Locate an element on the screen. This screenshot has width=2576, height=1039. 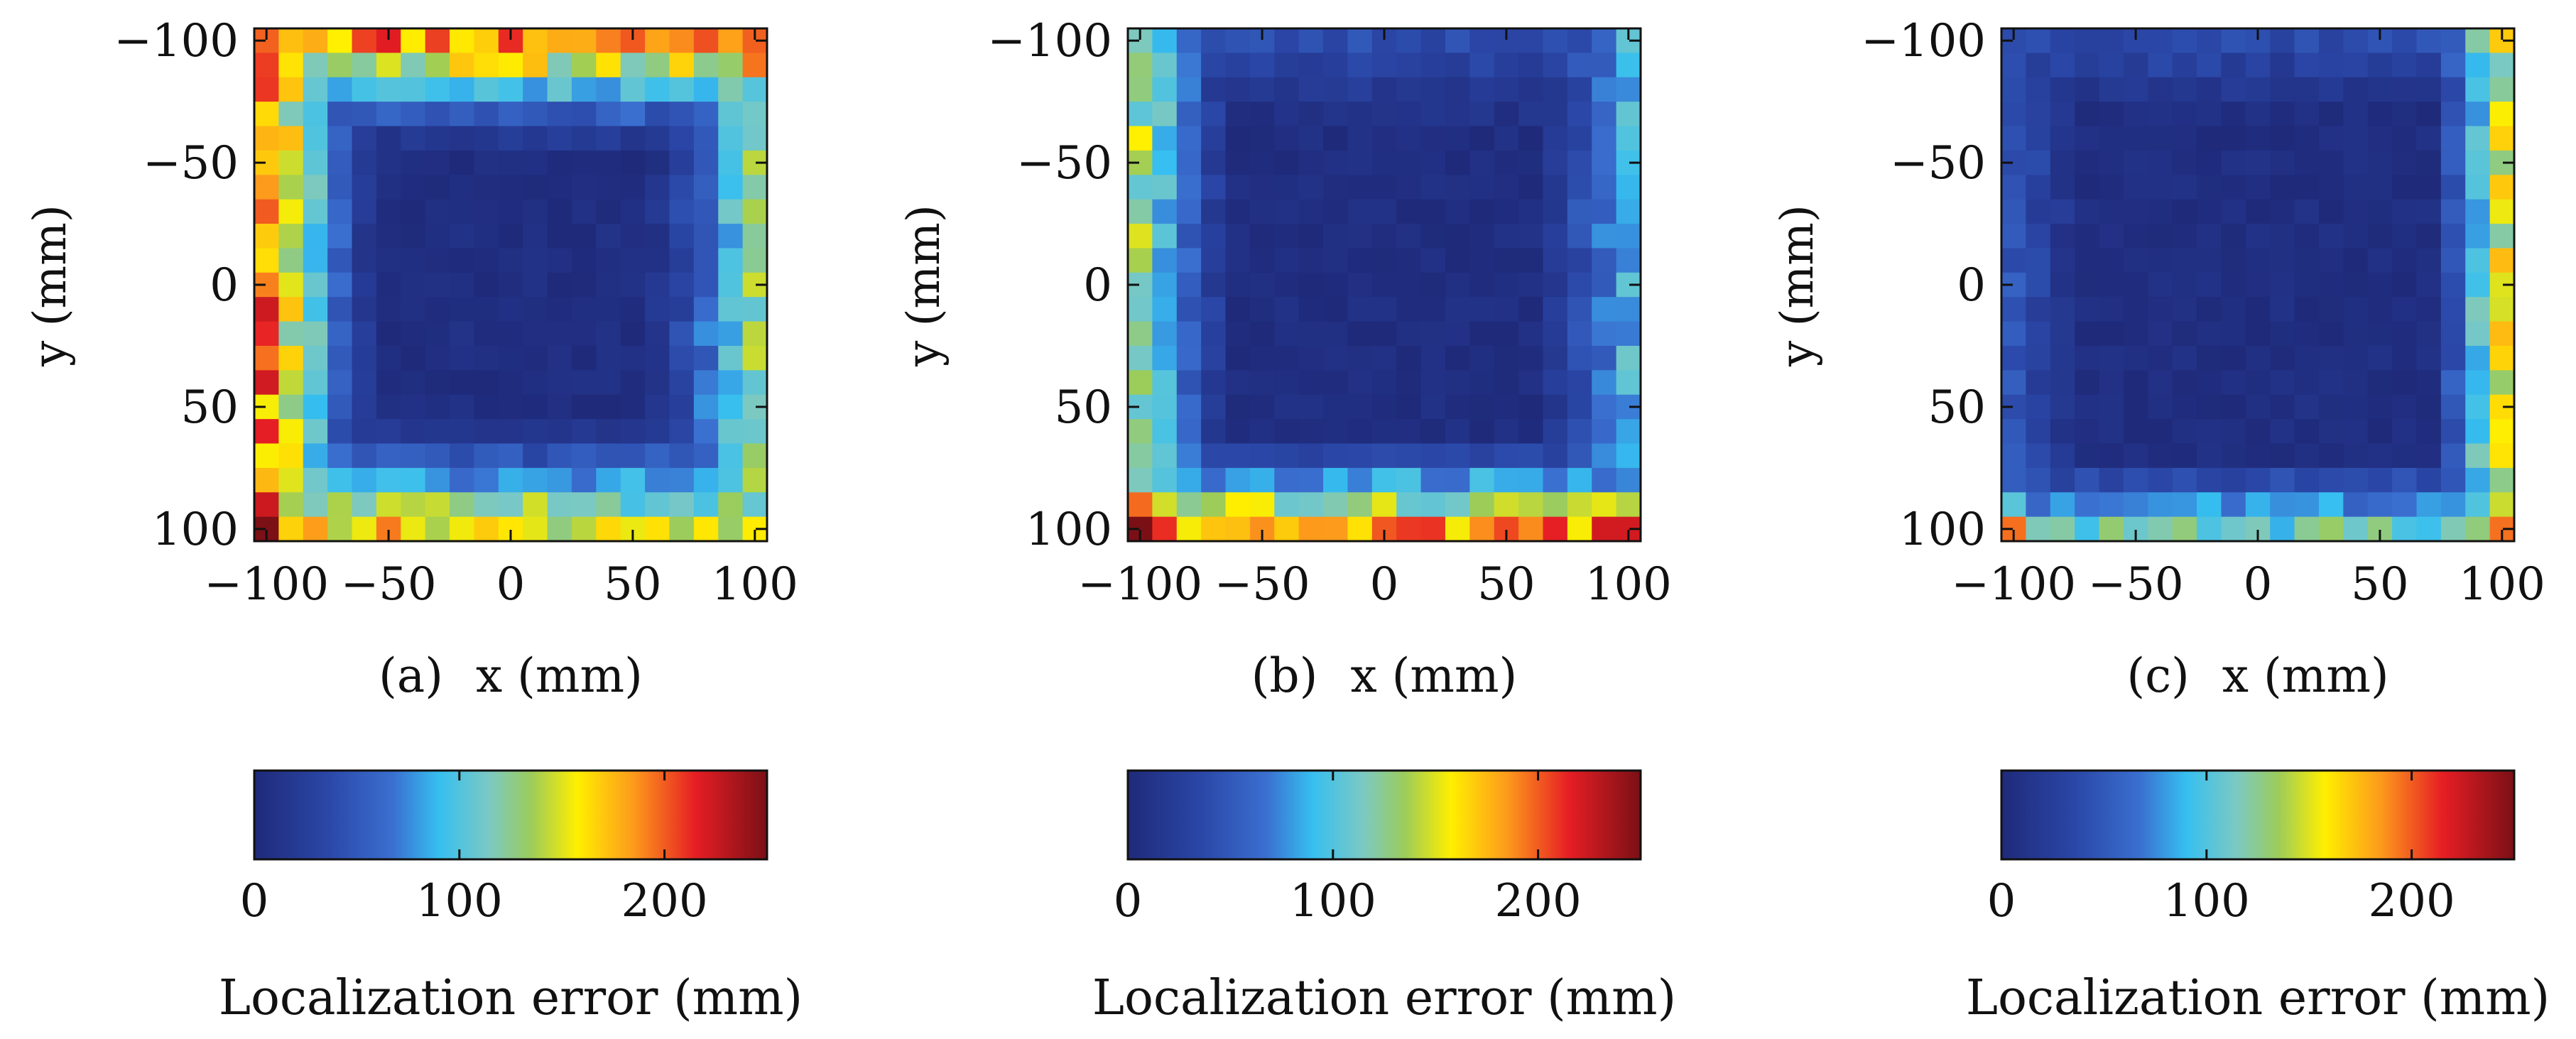
y-tick-label: −100 is located at coordinates (1049, 41).